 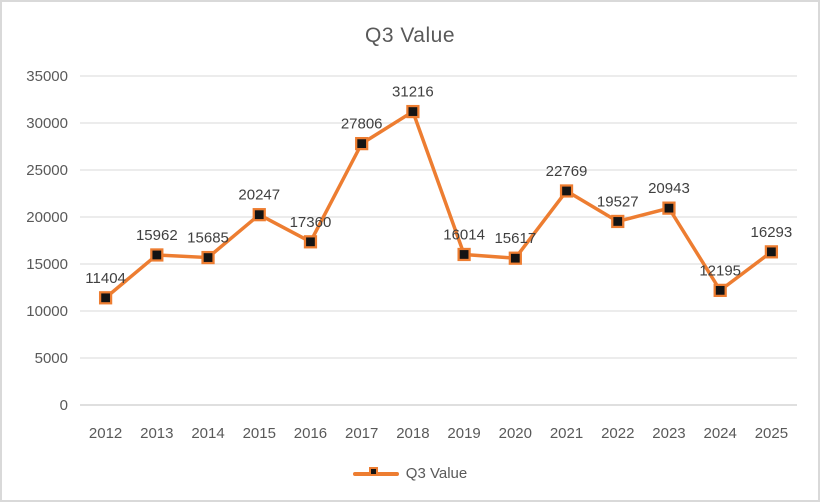 I want to click on chart-title: Q3 Value, so click(x=410, y=35).